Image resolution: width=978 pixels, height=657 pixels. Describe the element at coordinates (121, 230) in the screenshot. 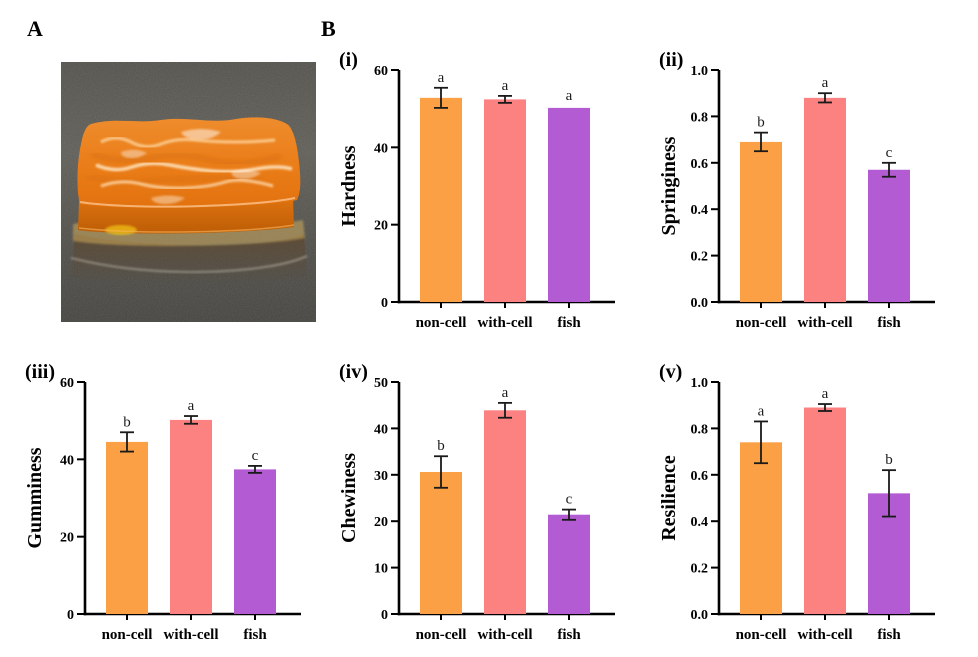

I see `gel-glow-spot` at that location.